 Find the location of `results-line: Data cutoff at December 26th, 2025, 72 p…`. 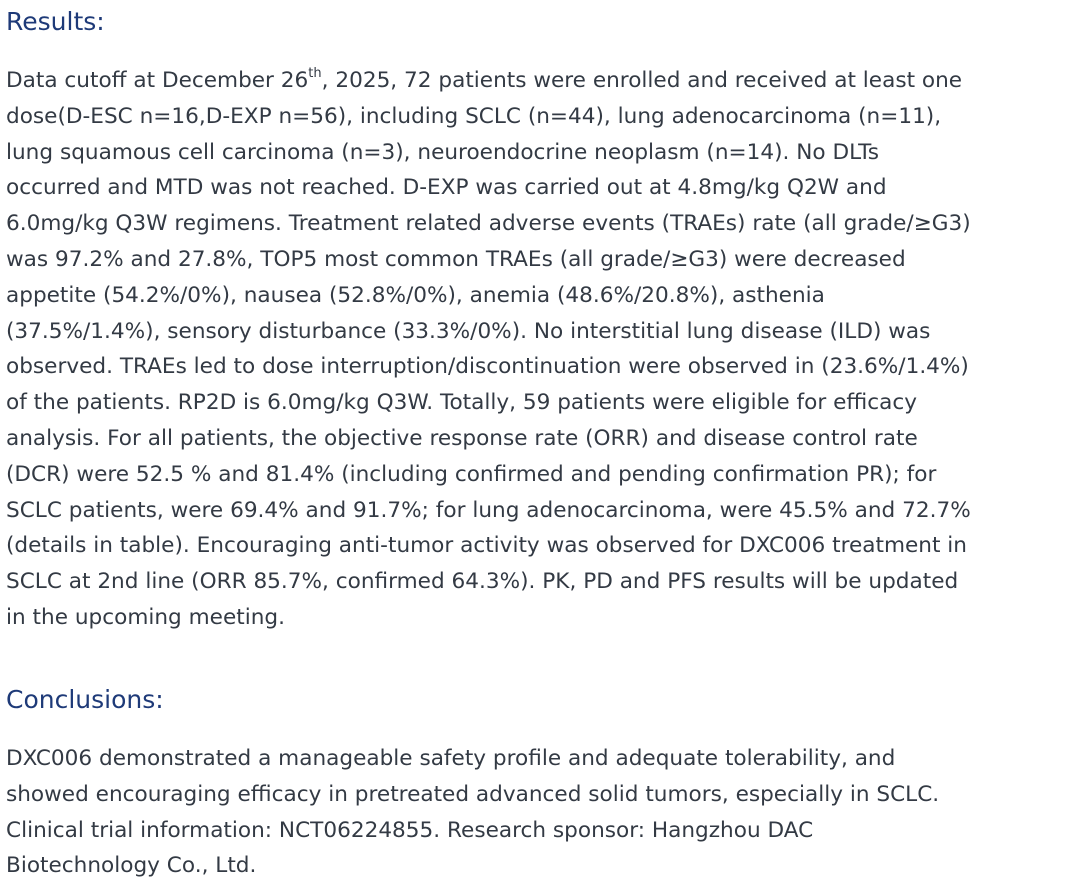

results-line: Data cutoff at December 26th, 2025, 72 p… is located at coordinates (488, 81).